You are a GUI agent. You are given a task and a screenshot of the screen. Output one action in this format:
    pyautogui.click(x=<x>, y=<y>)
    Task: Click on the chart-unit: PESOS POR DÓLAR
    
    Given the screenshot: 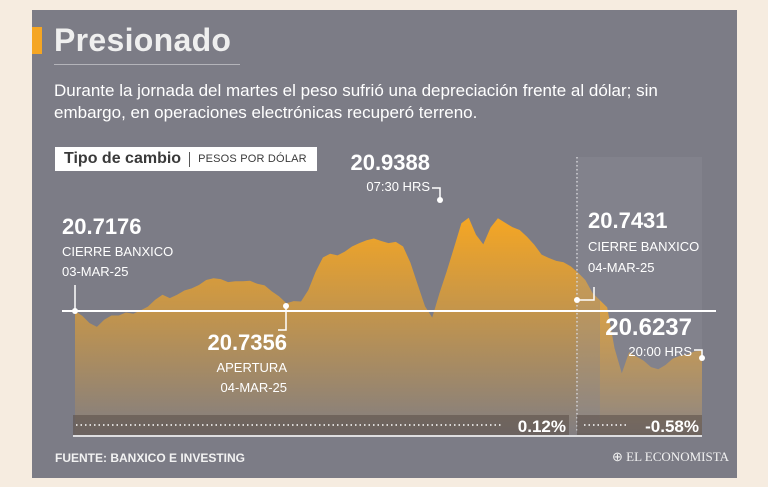 What is the action you would take?
    pyautogui.click(x=252, y=159)
    